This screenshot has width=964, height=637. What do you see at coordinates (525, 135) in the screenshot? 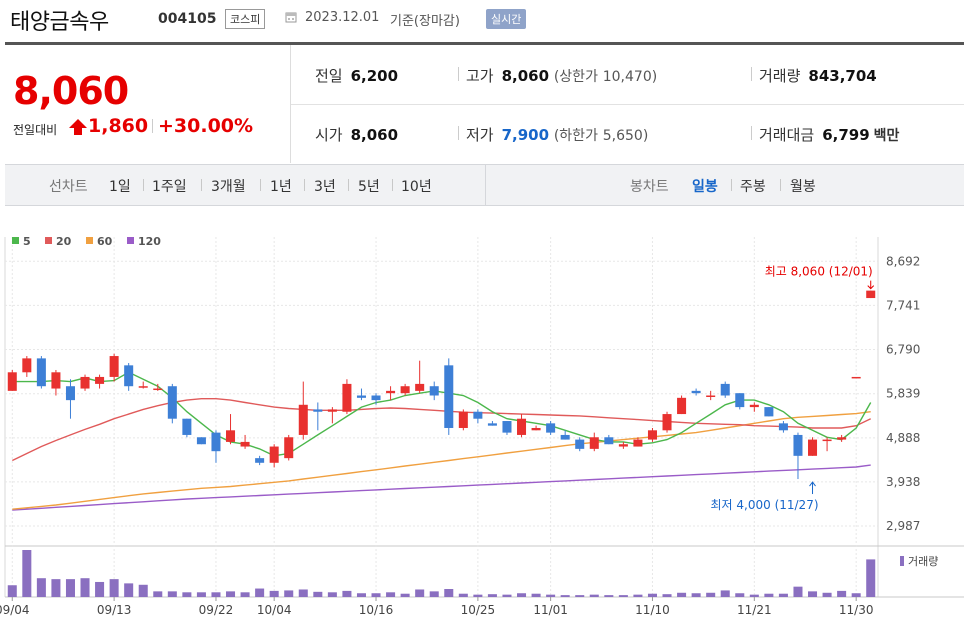
I see `low-value: 7,900` at bounding box center [525, 135].